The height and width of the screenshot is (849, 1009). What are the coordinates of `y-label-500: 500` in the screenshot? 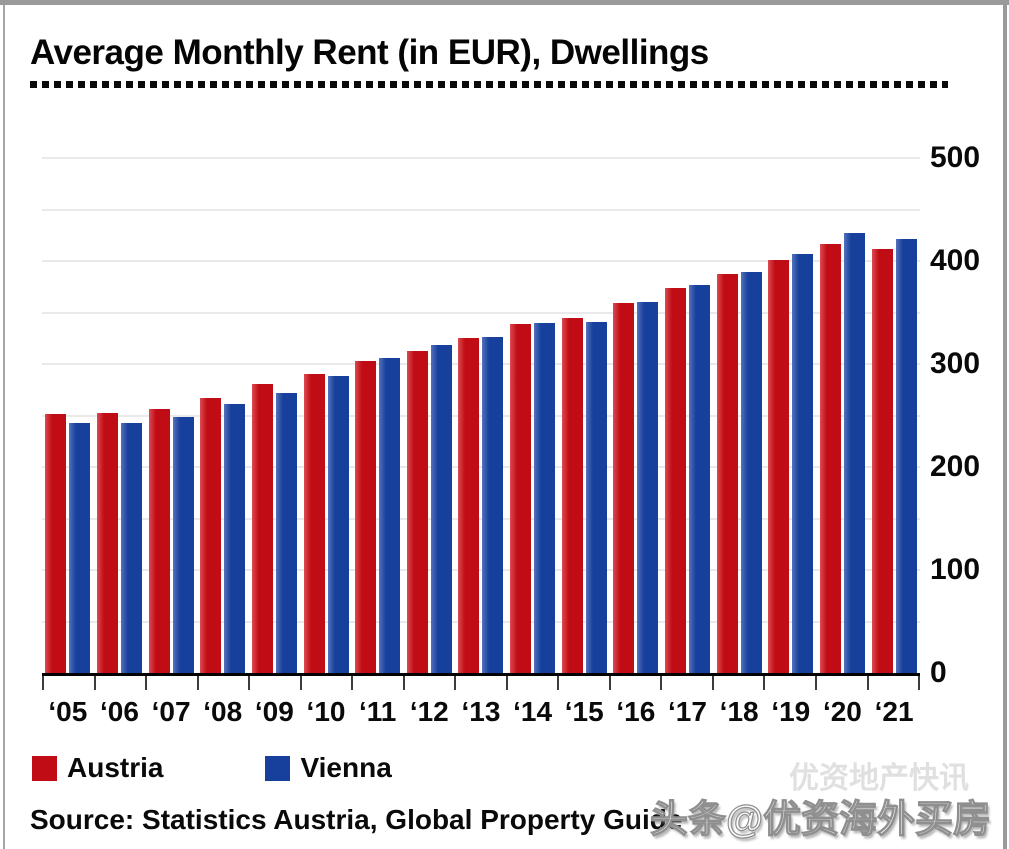 It's located at (955, 157).